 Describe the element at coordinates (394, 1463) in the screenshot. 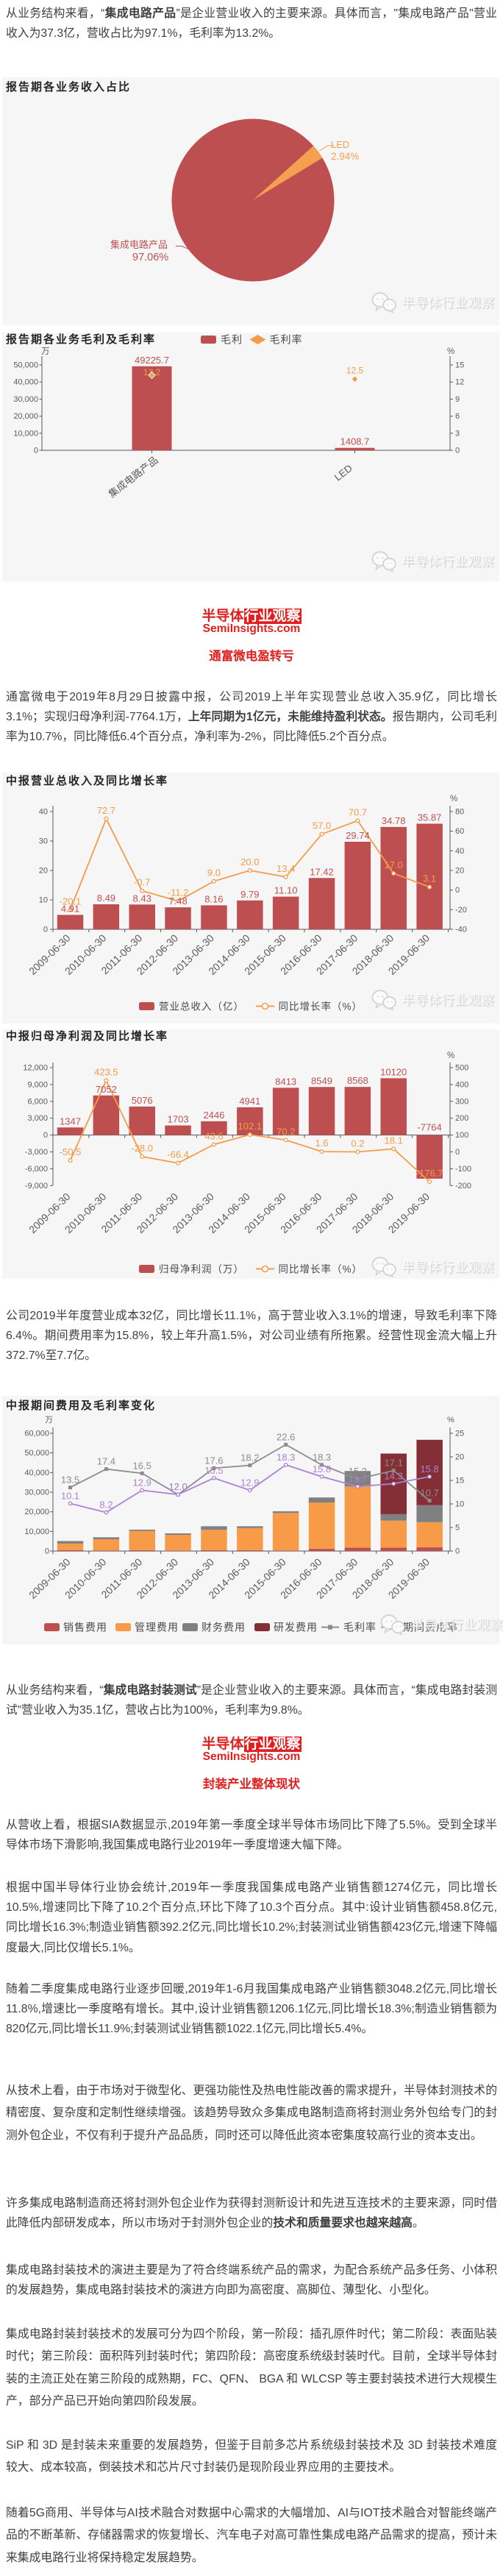

I see `svg-text: 17.1` at that location.